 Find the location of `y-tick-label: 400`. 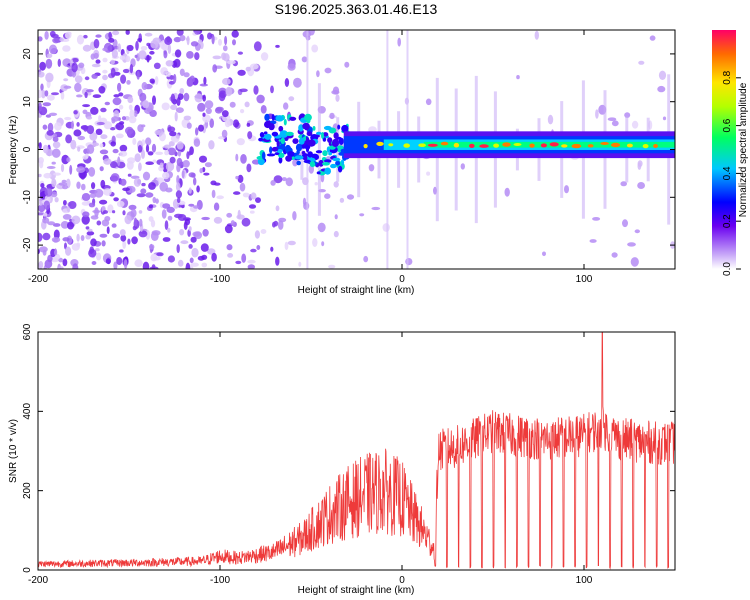

y-tick-label: 400 is located at coordinates (27, 411).